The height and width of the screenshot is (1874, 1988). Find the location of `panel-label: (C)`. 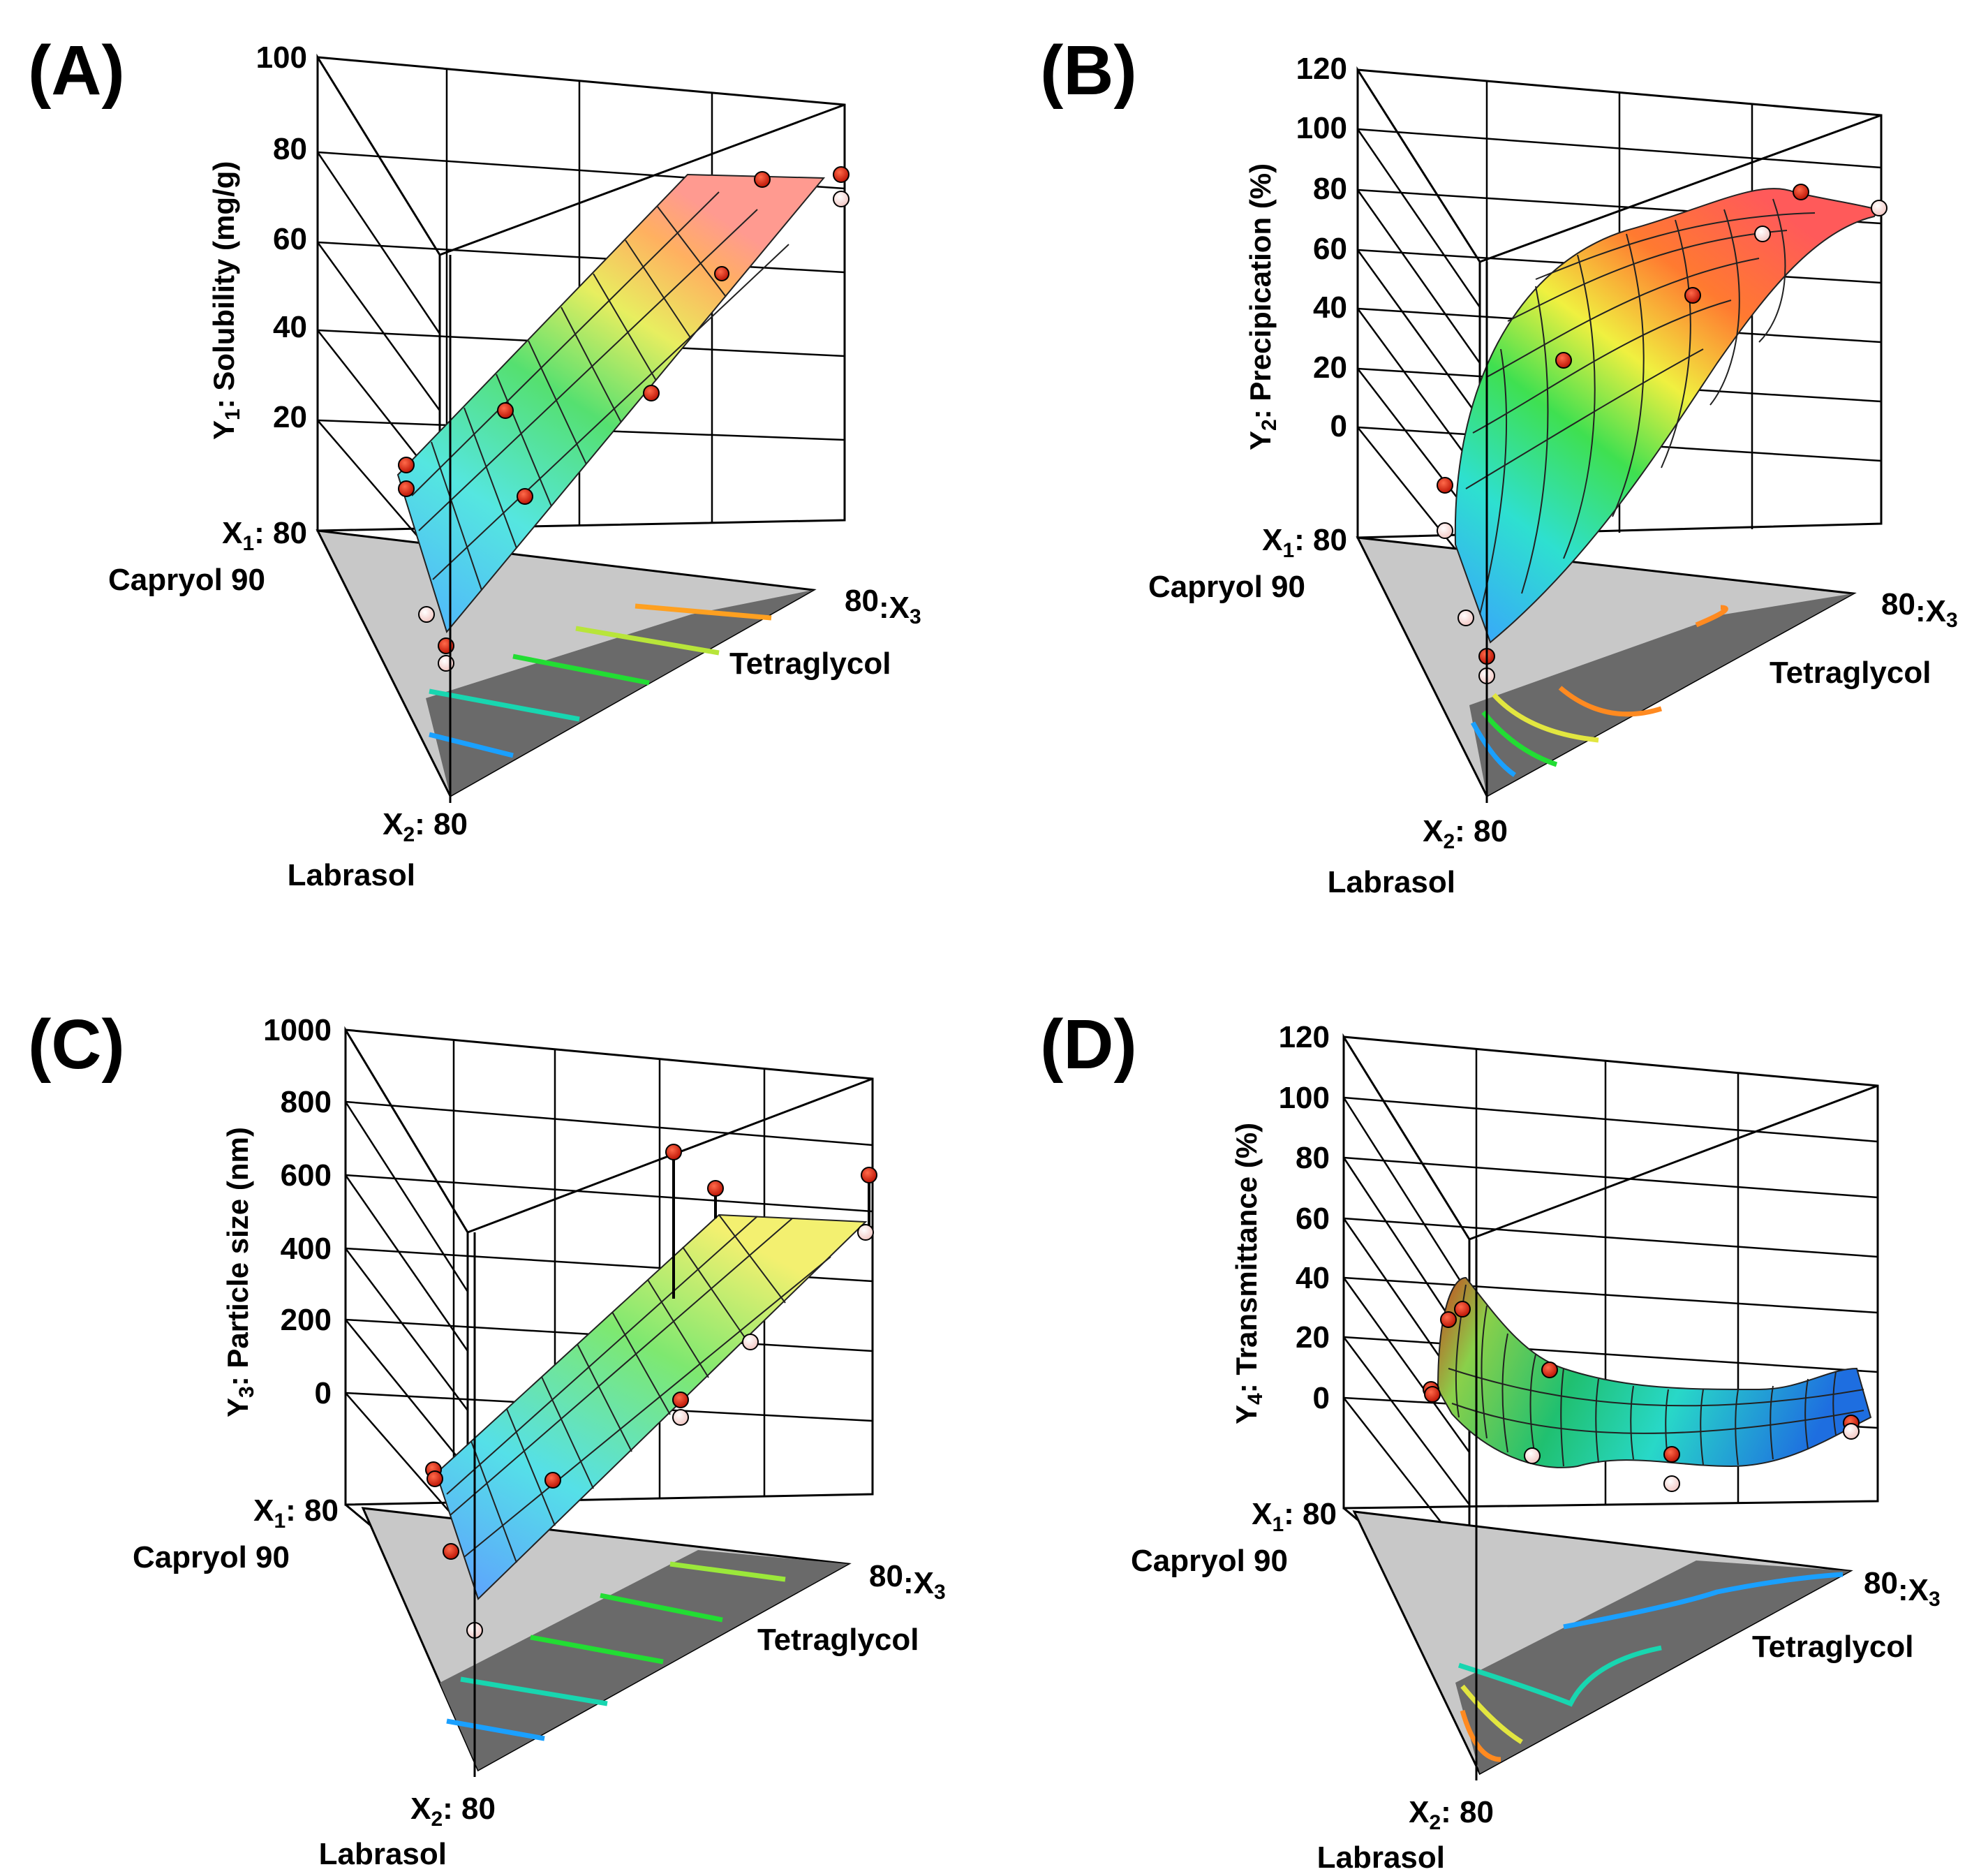

panel-label: (C) is located at coordinates (76, 1044).